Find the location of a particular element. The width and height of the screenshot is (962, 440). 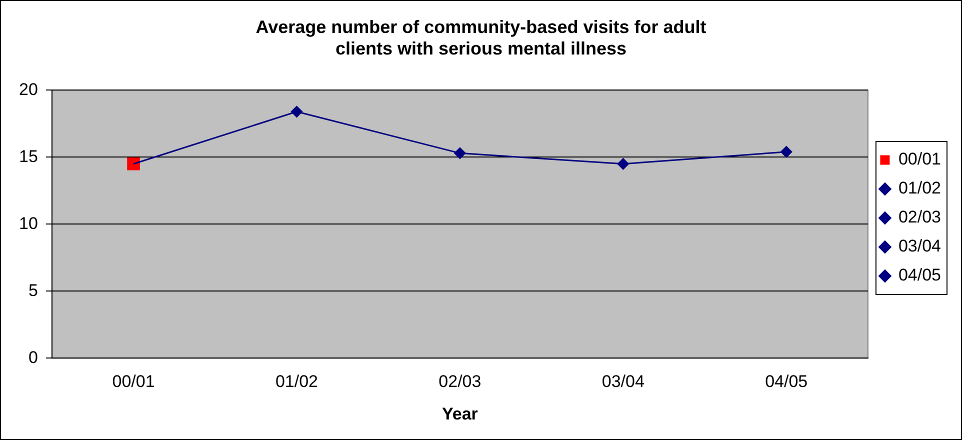

x-tick-label: 03/04 is located at coordinates (623, 382).